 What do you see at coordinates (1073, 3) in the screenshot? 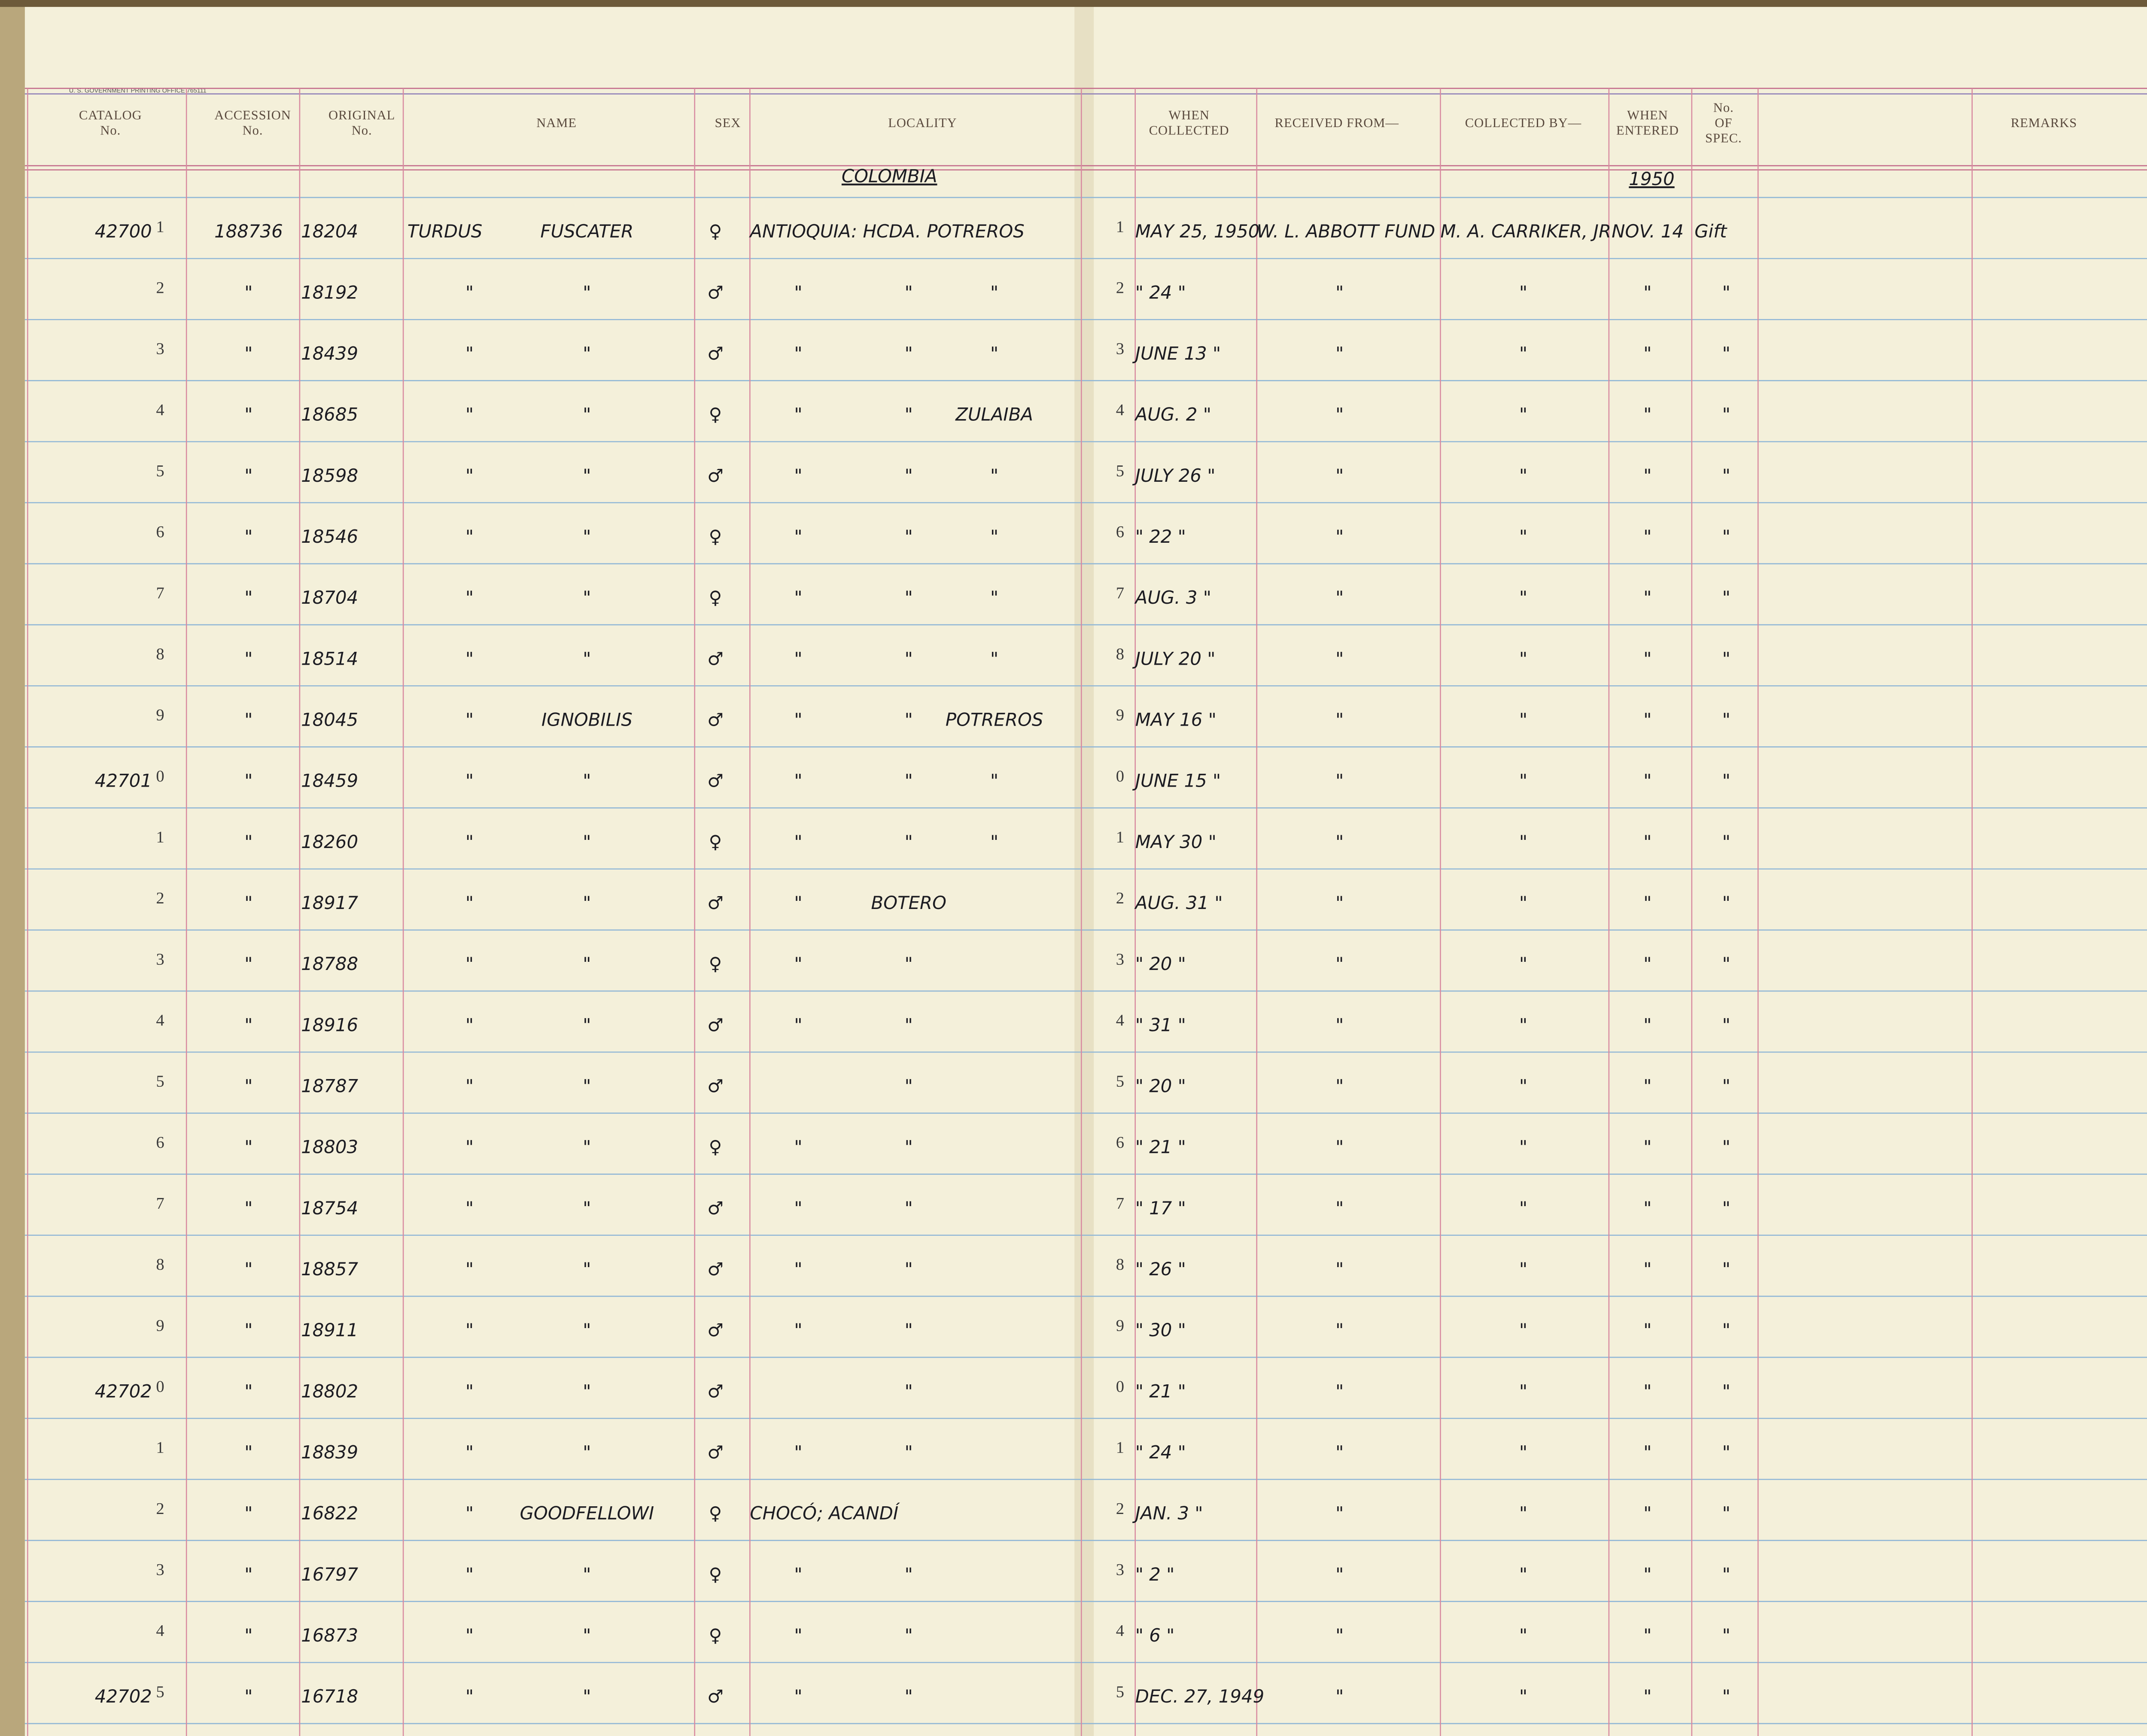
I see `top-edge` at bounding box center [1073, 3].